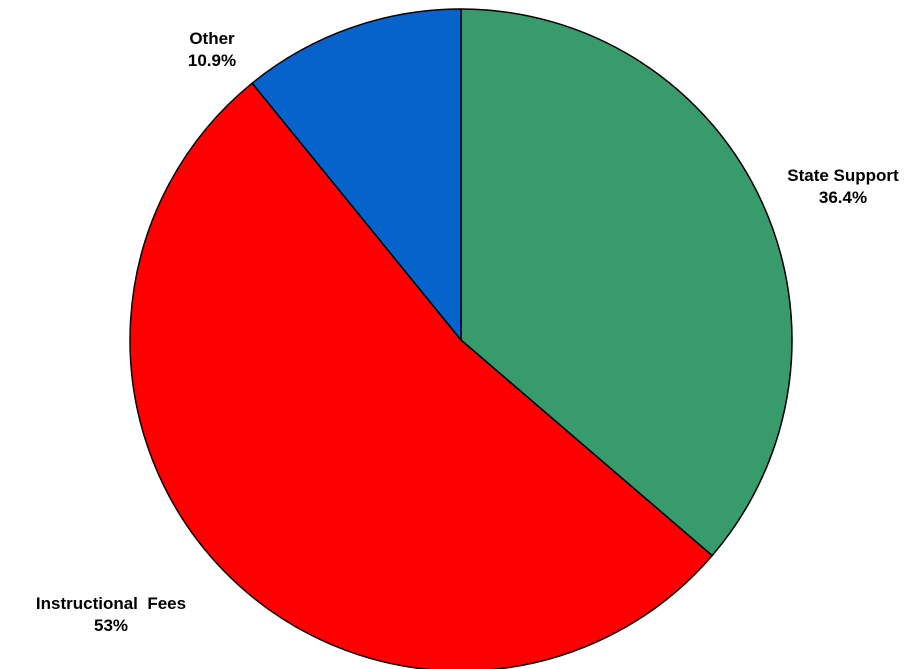  What do you see at coordinates (843, 175) in the screenshot?
I see `slice-label-name: State Support` at bounding box center [843, 175].